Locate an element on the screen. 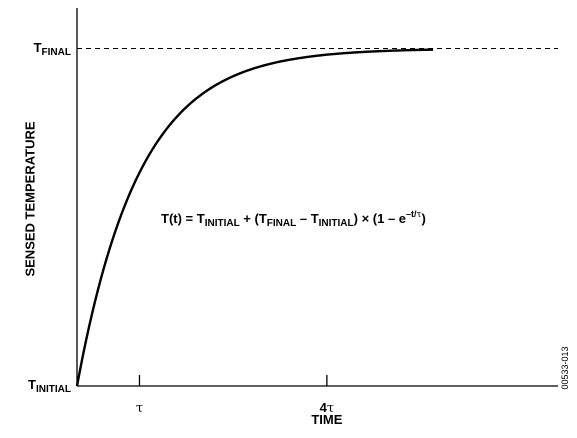  formula-part-2: + (T is located at coordinates (253, 218).